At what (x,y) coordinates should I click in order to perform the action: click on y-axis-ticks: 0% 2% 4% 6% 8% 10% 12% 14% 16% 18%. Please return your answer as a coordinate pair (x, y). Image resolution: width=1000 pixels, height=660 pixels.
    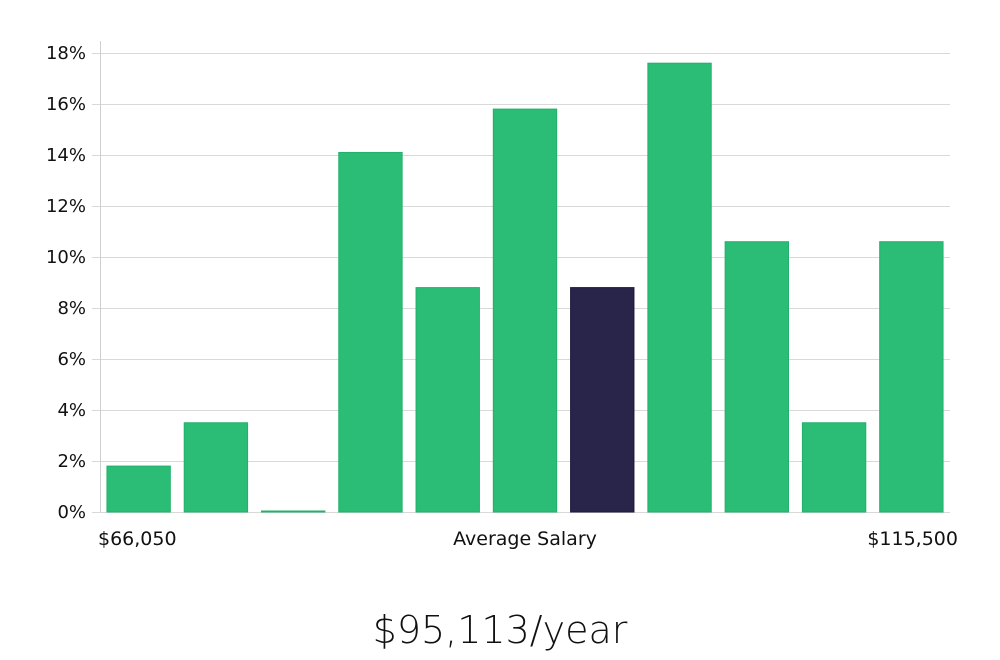
    Looking at the image, I should click on (66, 283).